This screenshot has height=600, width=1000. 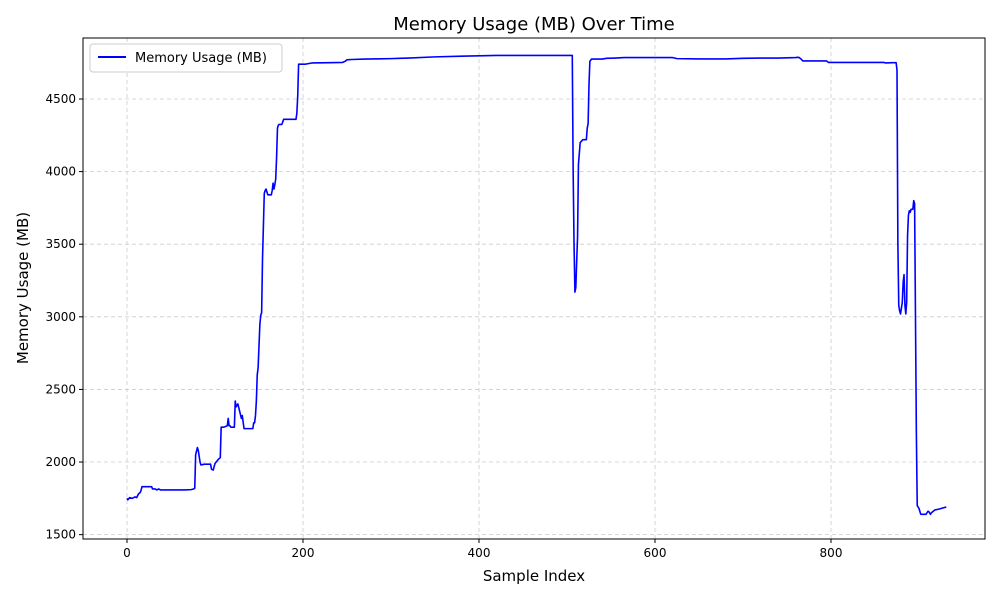 I want to click on x-tick-label: 0, so click(x=127, y=553).